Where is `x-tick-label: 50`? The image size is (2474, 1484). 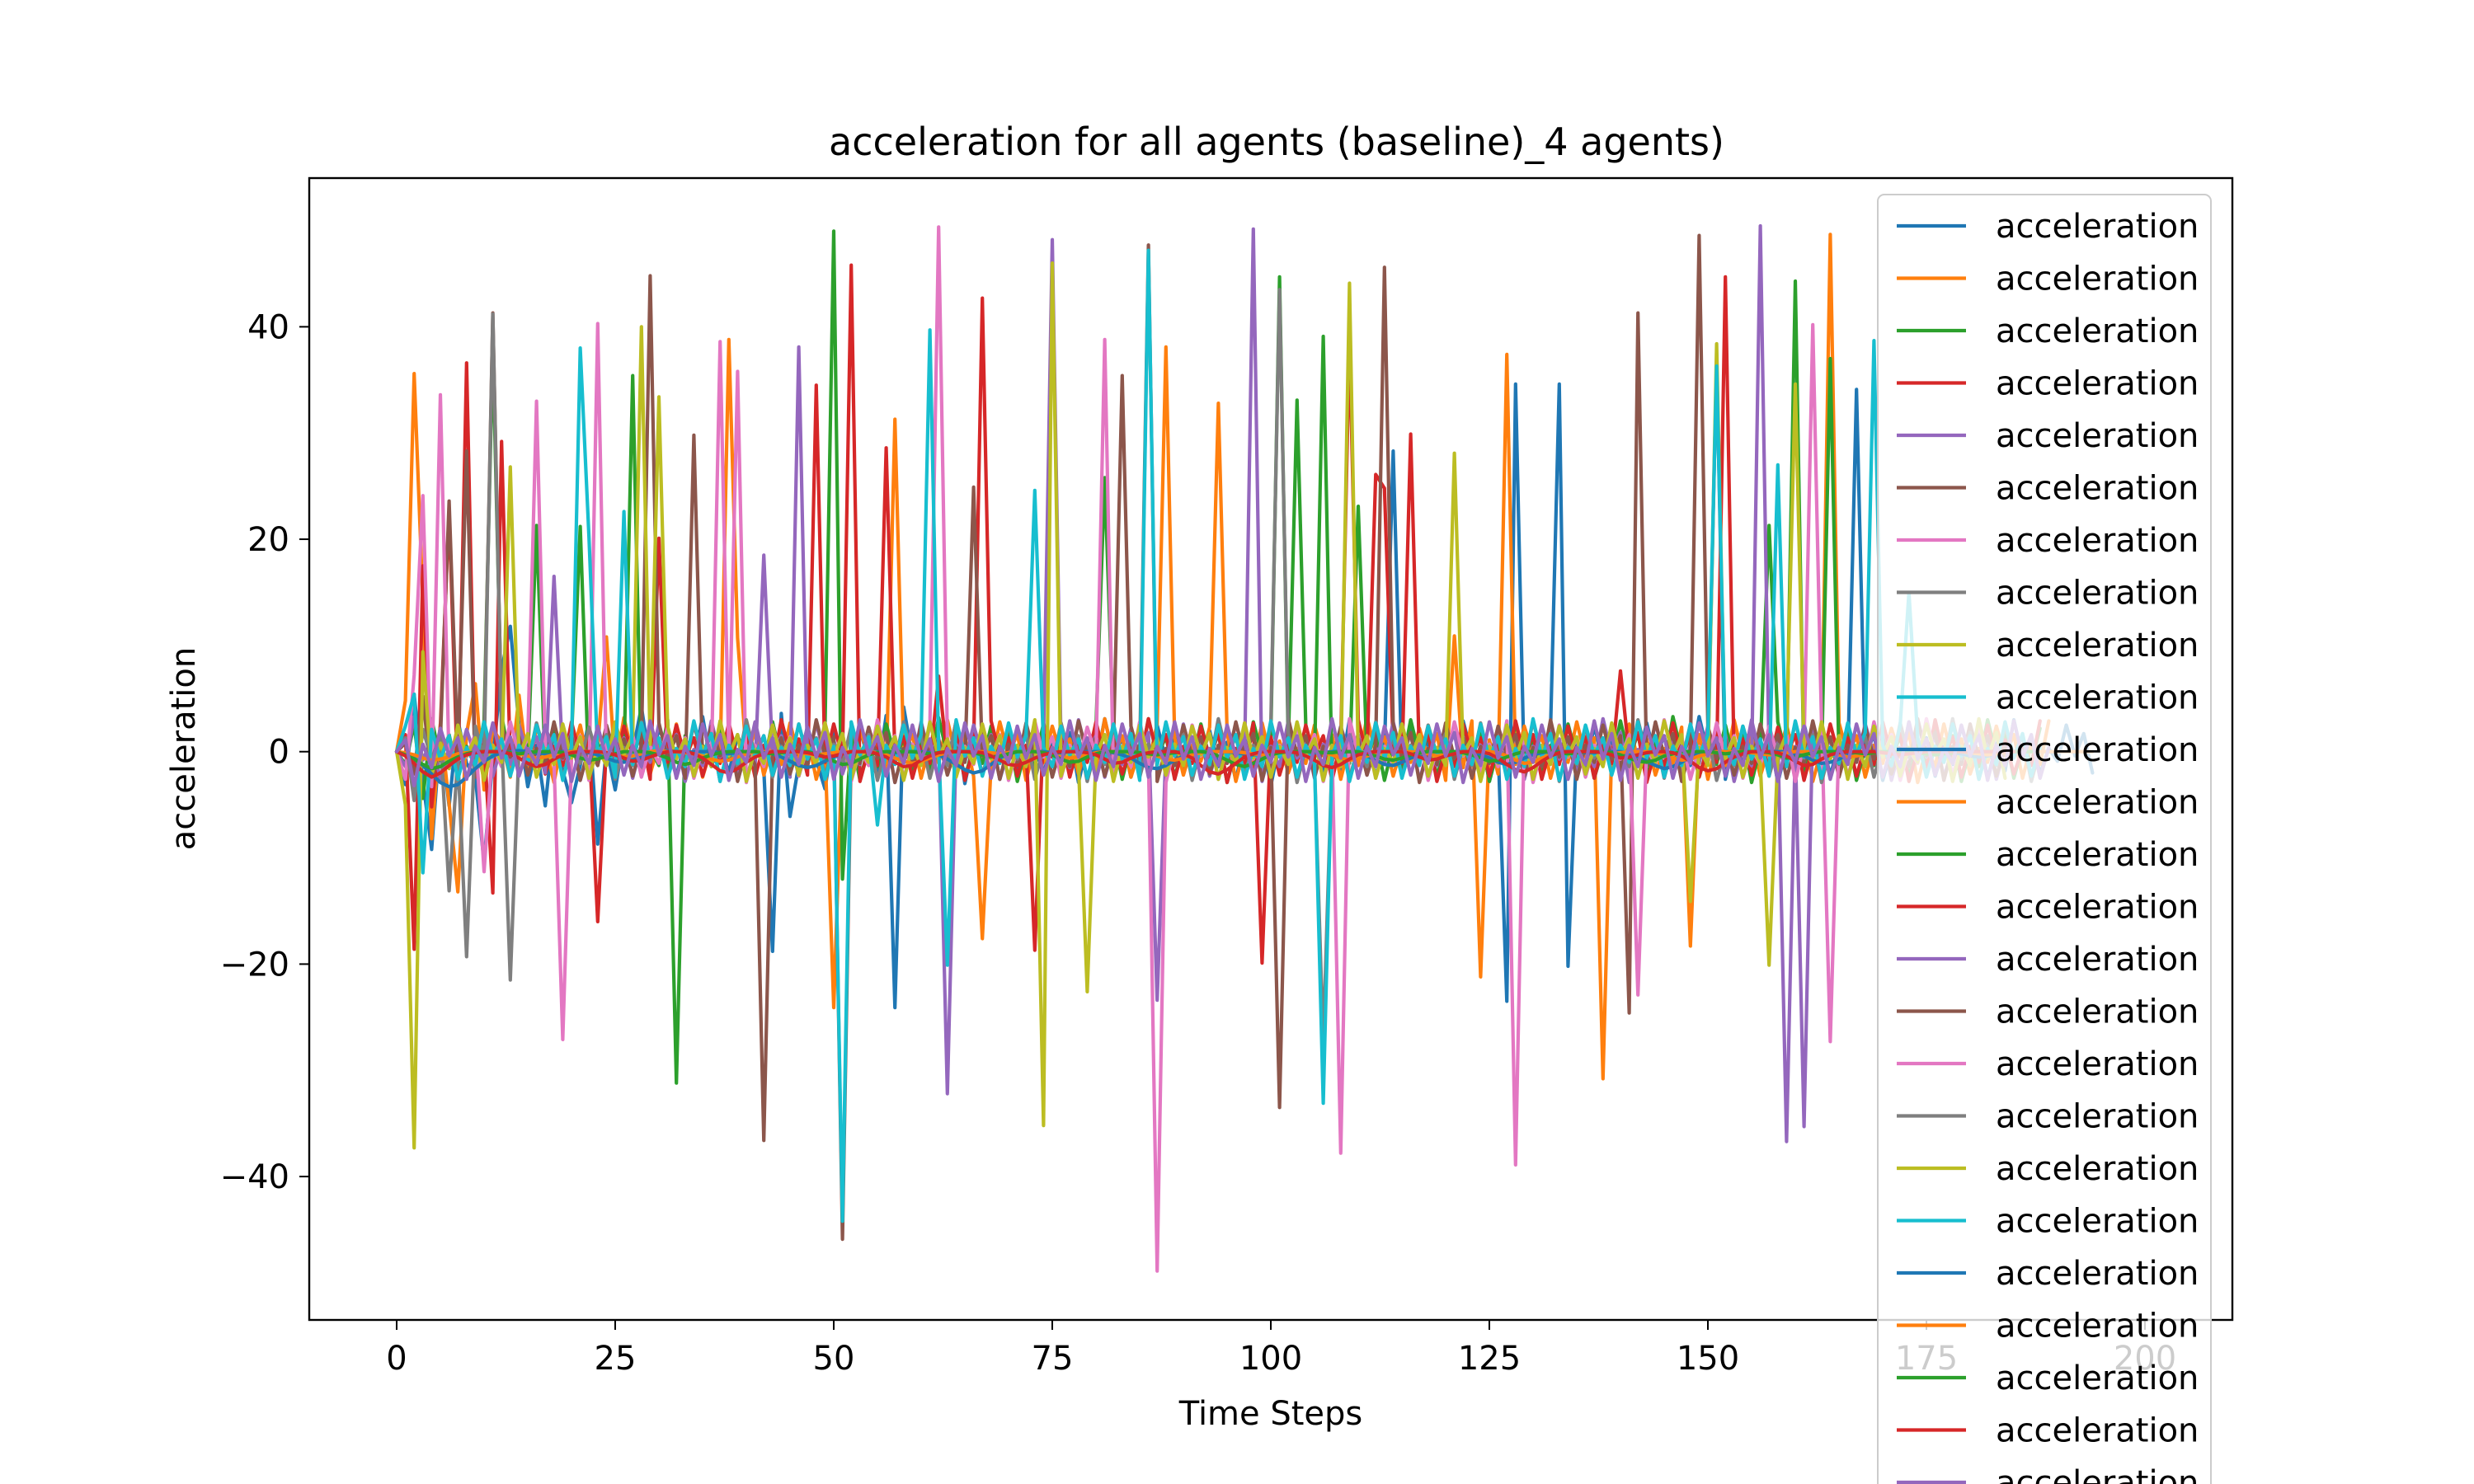
x-tick-label: 50 is located at coordinates (834, 1359).